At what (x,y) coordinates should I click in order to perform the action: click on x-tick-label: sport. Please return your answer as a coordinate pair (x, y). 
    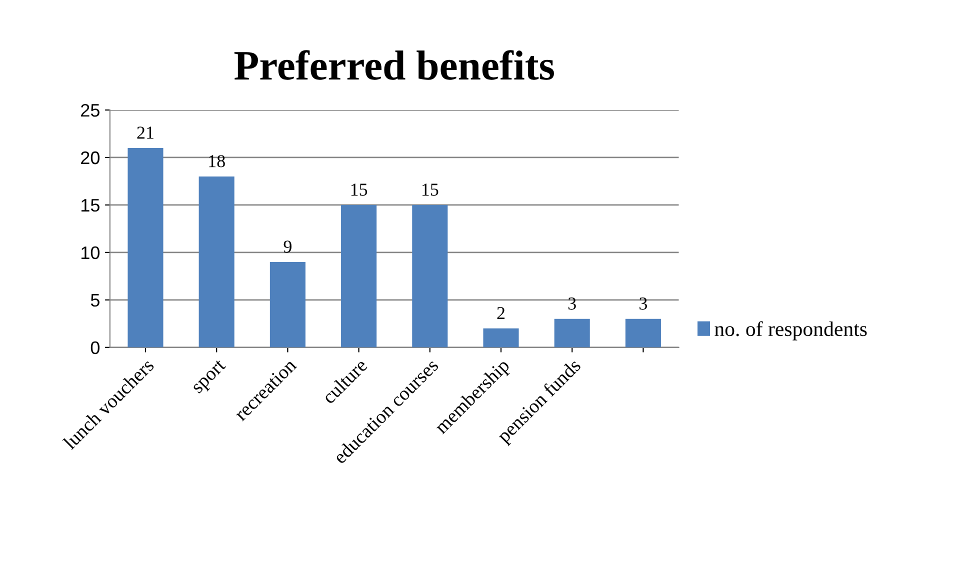
    Looking at the image, I should click on (210, 378).